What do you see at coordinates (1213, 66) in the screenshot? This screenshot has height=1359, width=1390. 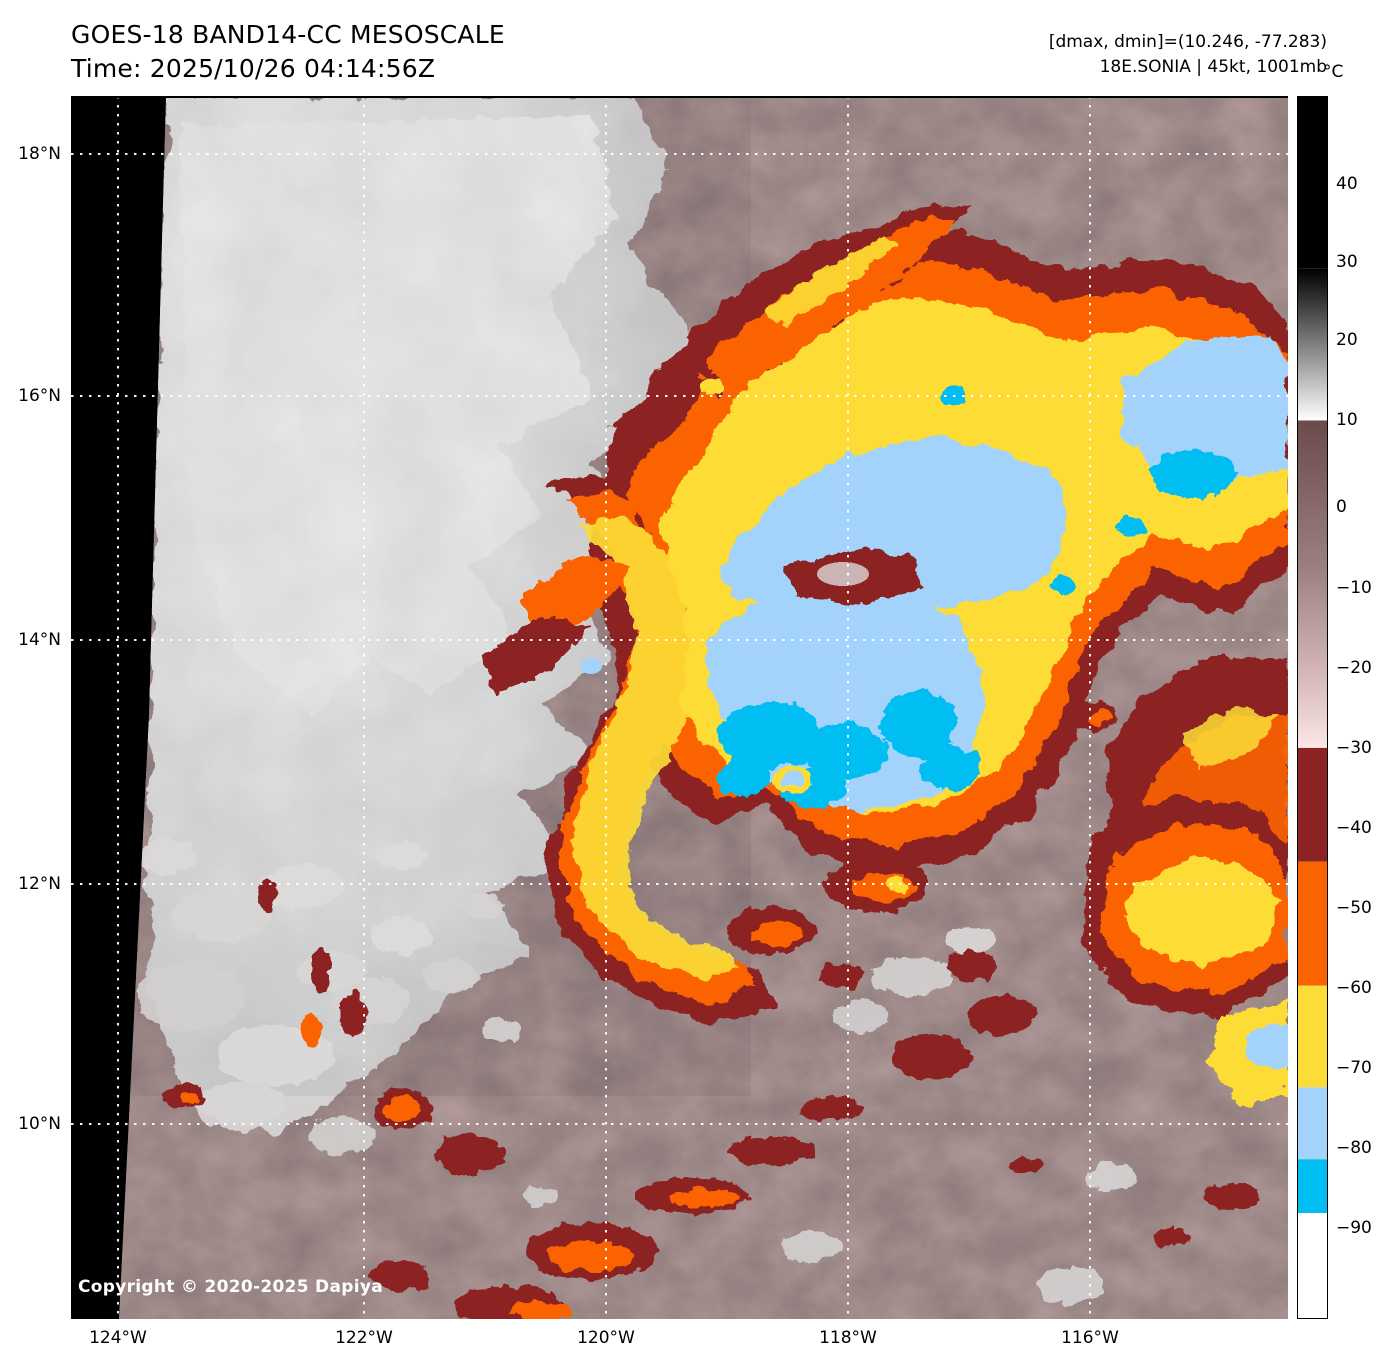 I see `storm-info-label: 18E.SONIA | 45kt, 1001mb` at bounding box center [1213, 66].